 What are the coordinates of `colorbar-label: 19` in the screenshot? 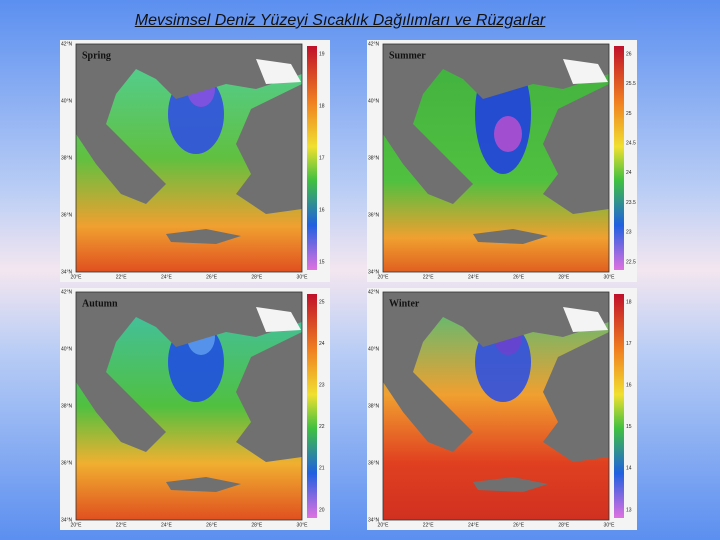 It's located at (322, 54).